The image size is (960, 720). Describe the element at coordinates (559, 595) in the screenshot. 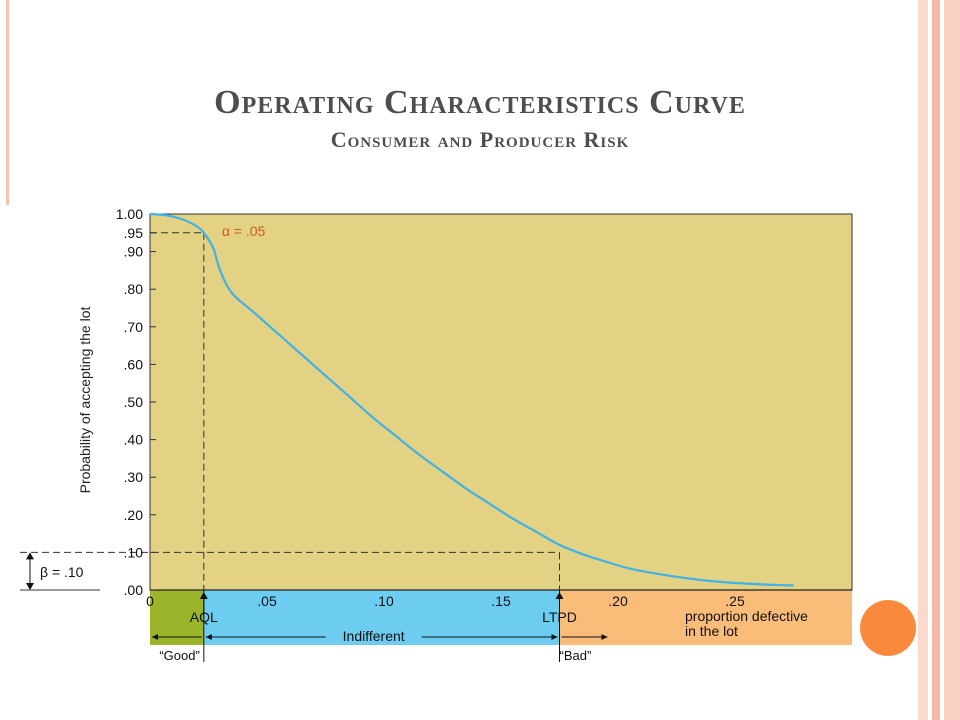

I see `ltpd-marker` at that location.